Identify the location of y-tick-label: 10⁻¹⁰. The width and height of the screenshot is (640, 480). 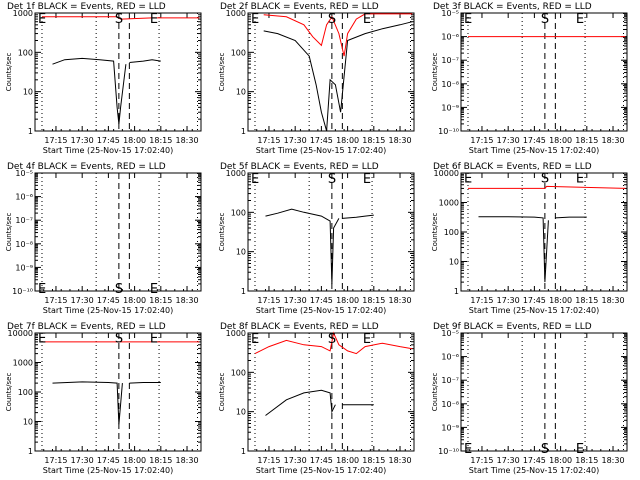
(448, 131).